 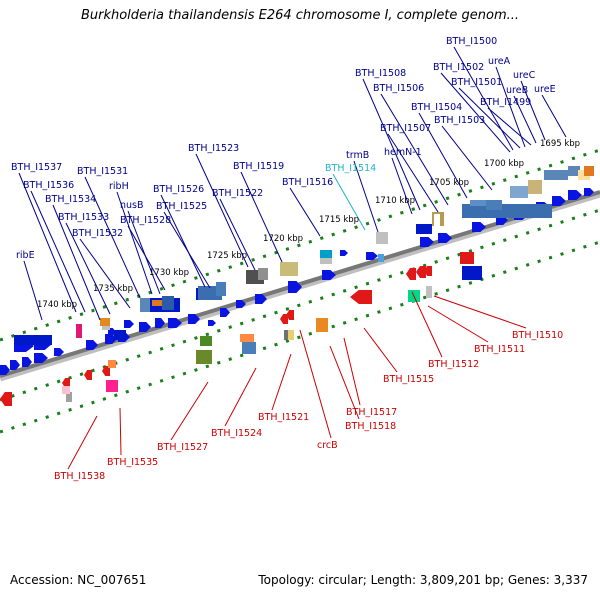 What do you see at coordinates (307, 182) in the screenshot?
I see `upper-gene-label: BTH_I1516` at bounding box center [307, 182].